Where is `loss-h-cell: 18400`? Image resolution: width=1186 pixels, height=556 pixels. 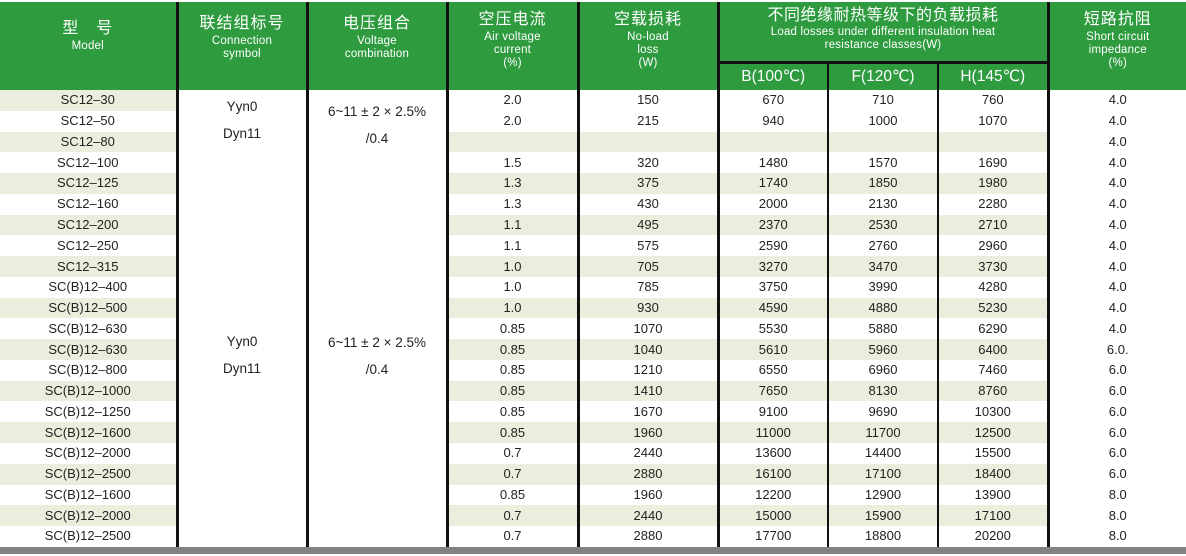 loss-h-cell: 18400 is located at coordinates (992, 474).